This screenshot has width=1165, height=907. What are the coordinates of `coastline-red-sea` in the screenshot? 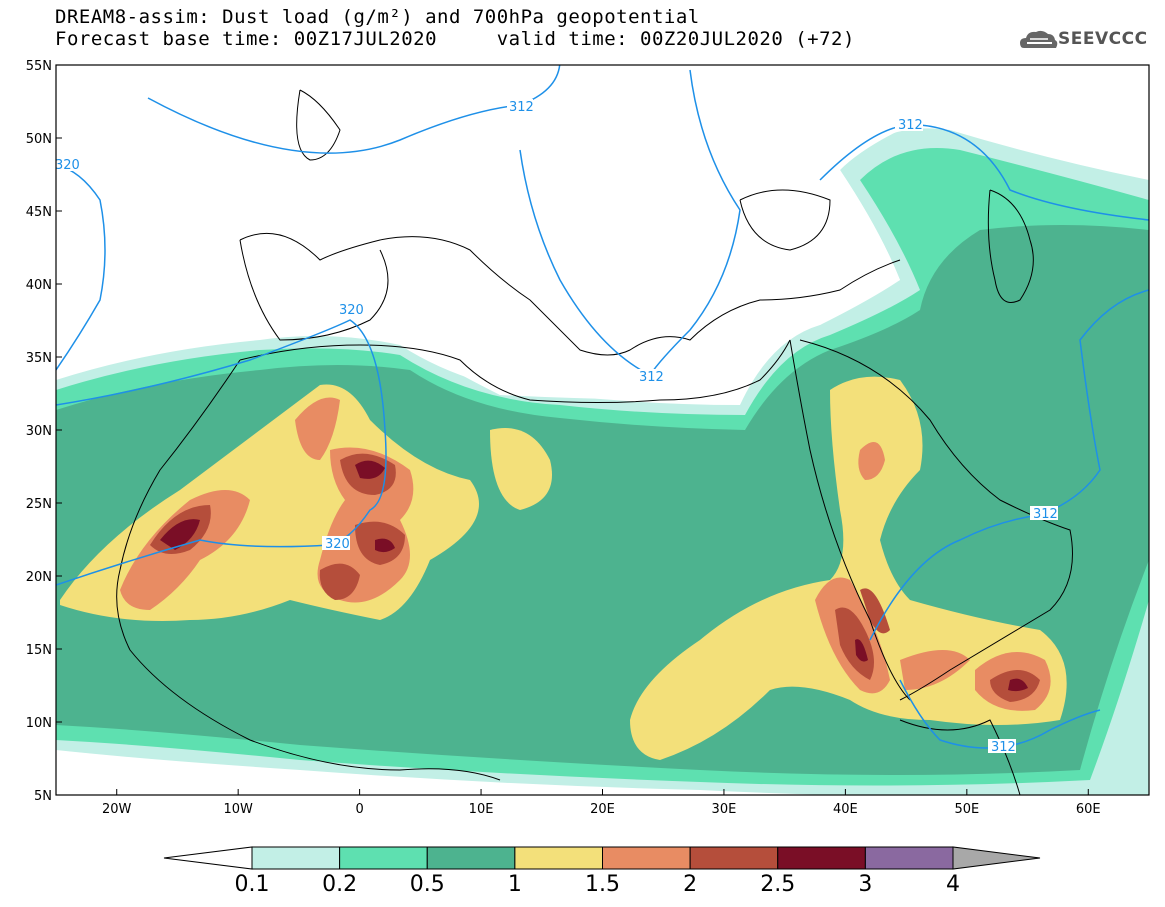 It's located at (850, 520).